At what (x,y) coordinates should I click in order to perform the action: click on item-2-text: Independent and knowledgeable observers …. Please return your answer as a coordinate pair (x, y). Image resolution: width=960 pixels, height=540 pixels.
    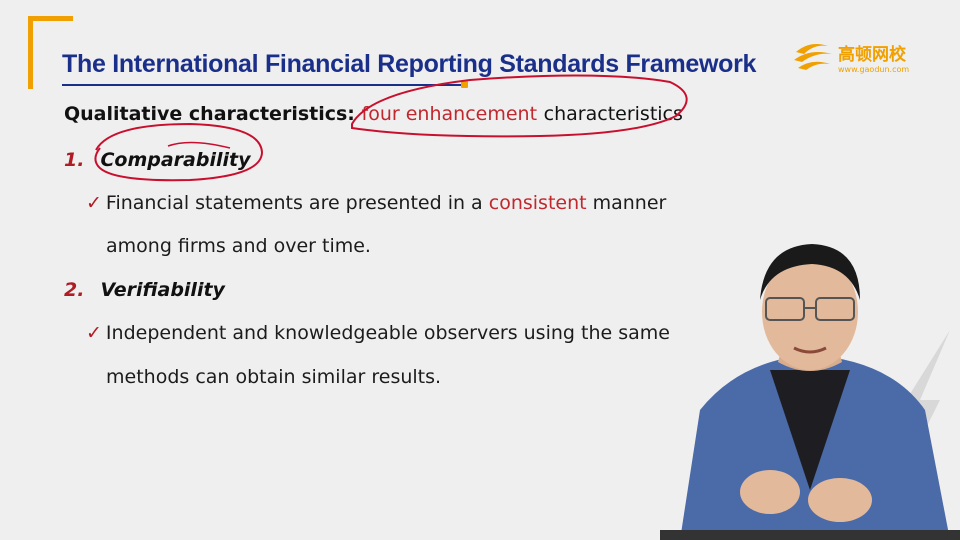
    Looking at the image, I should click on (387, 333).